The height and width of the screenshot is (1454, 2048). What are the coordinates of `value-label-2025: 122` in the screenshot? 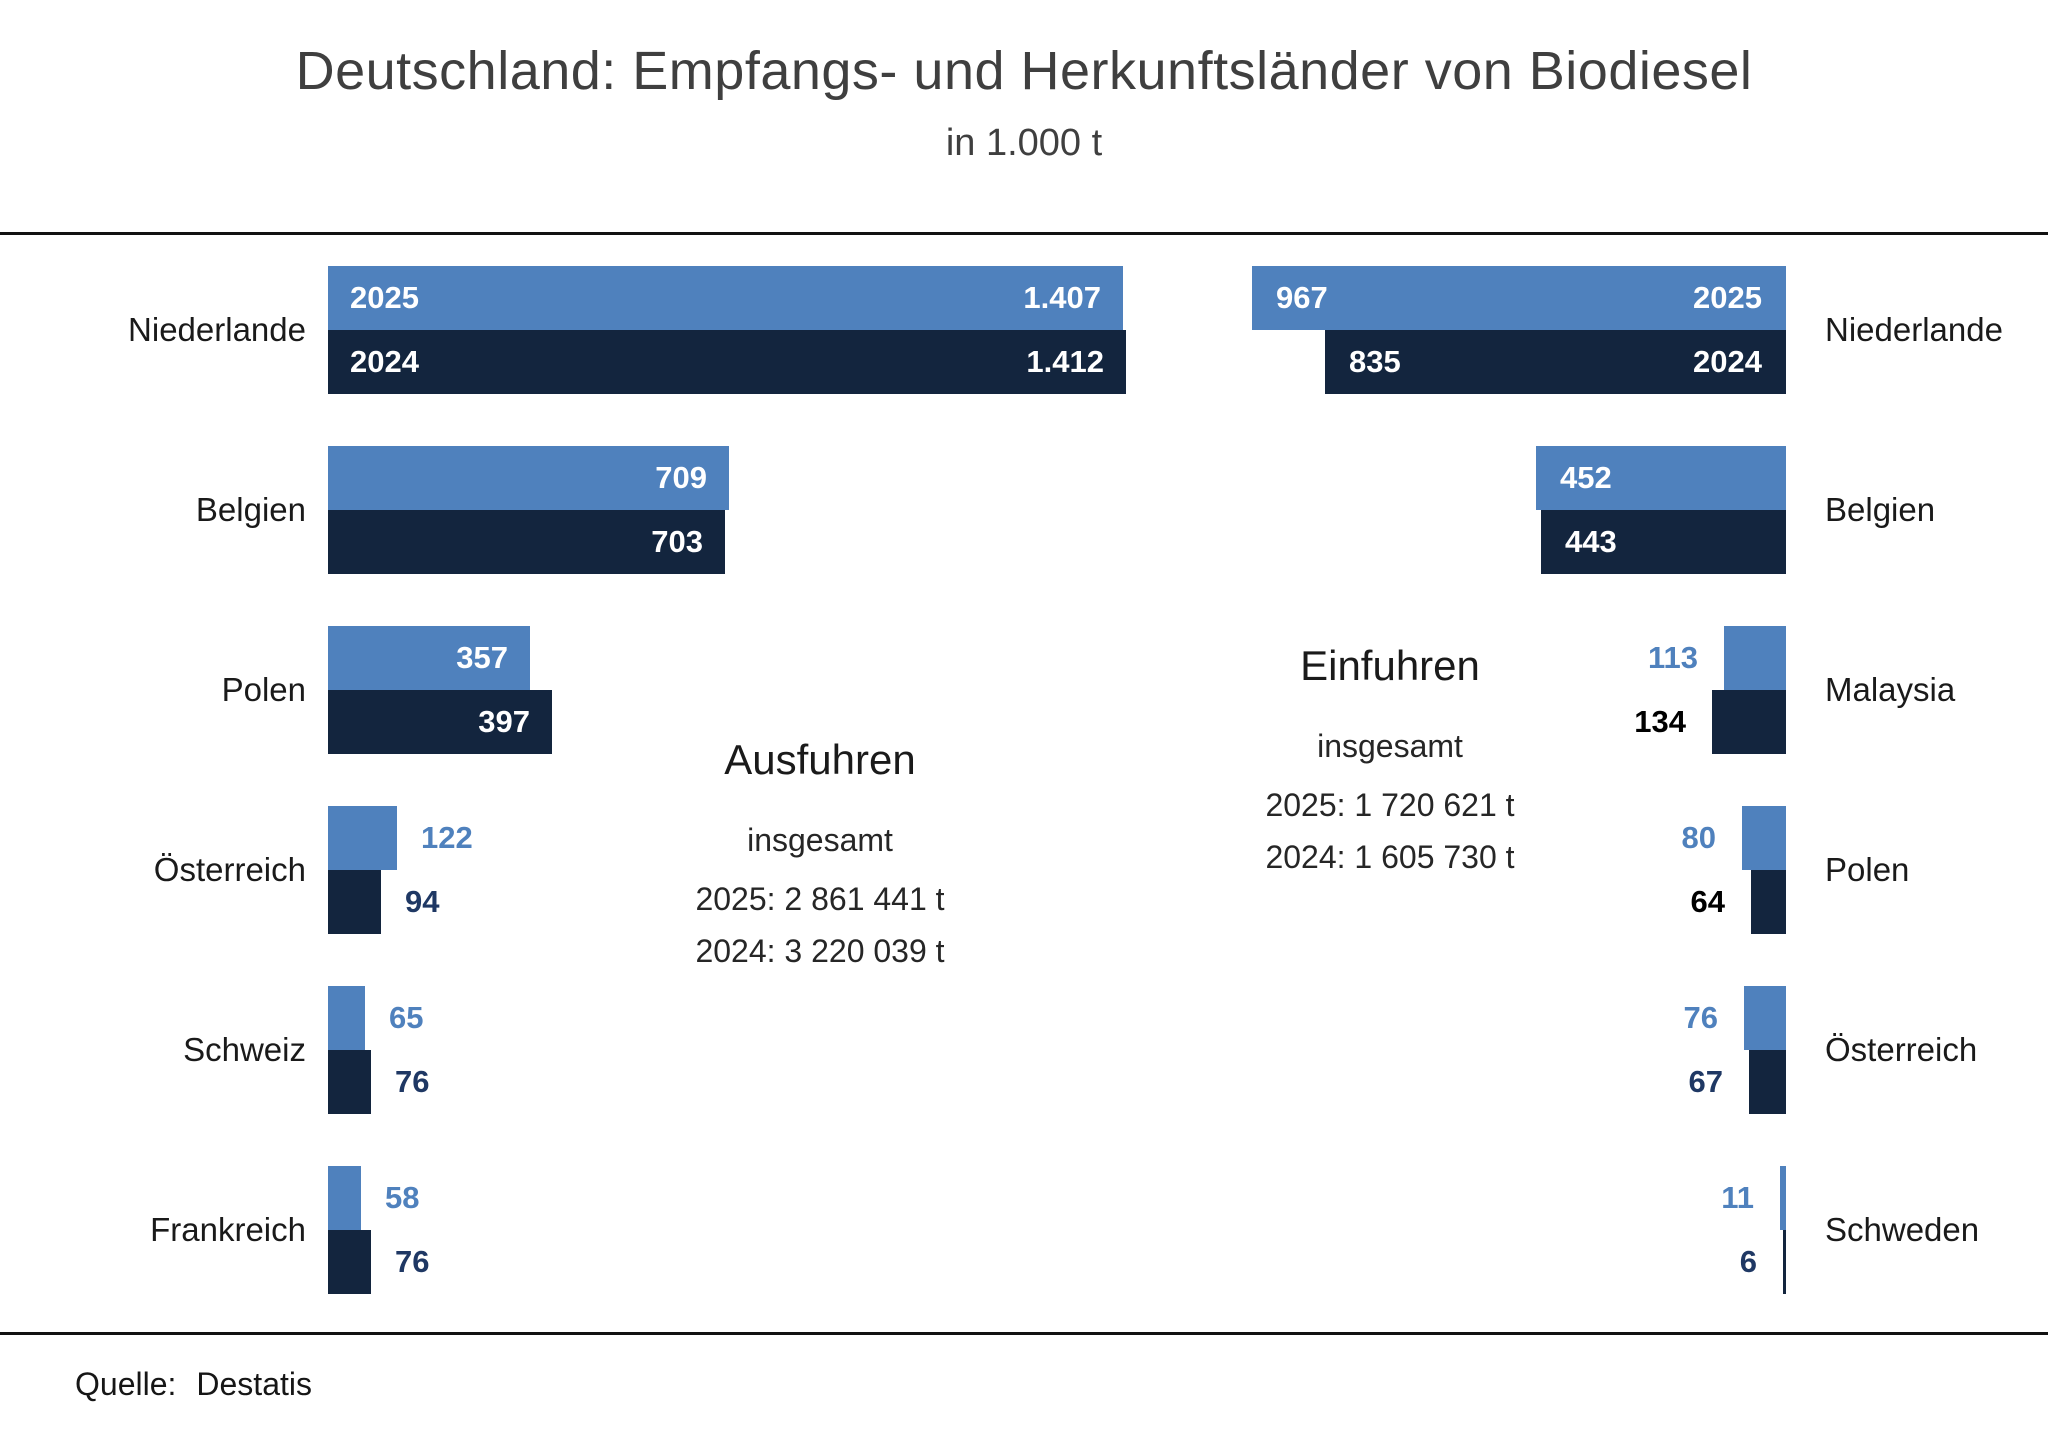 It's located at (447, 837).